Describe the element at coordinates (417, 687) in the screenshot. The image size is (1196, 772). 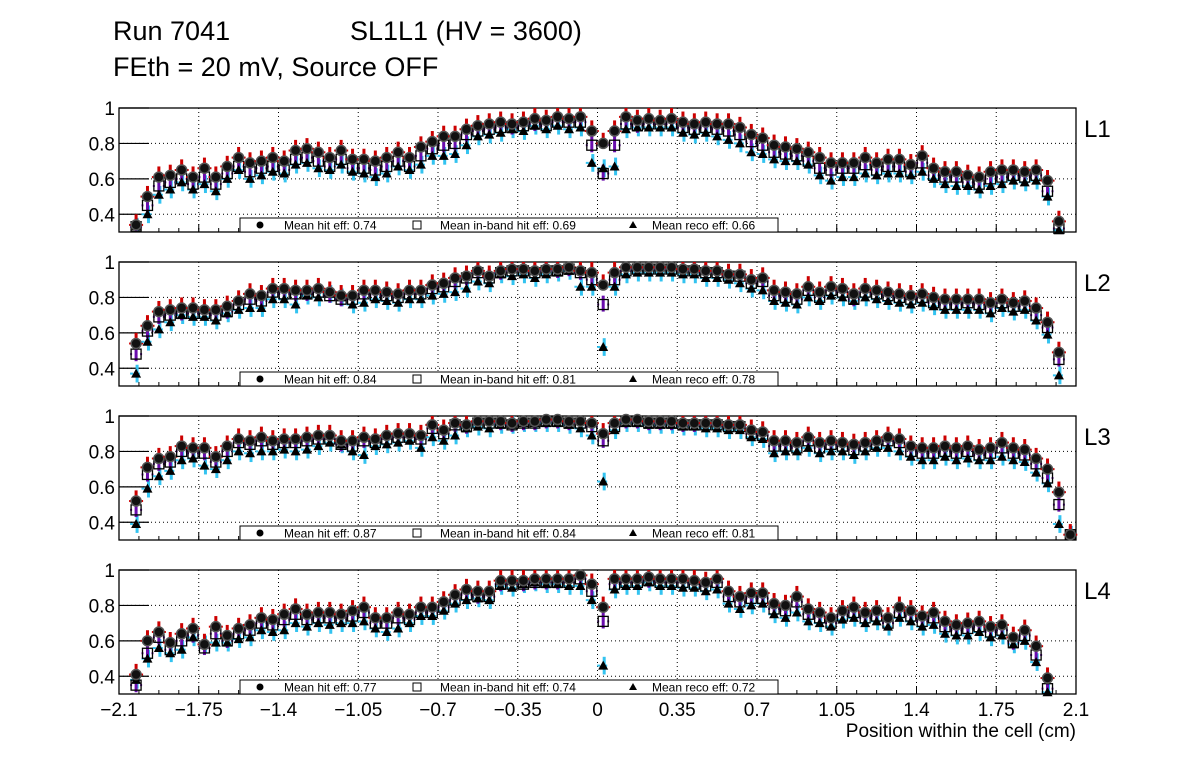
I see `legend-inband-icon` at that location.